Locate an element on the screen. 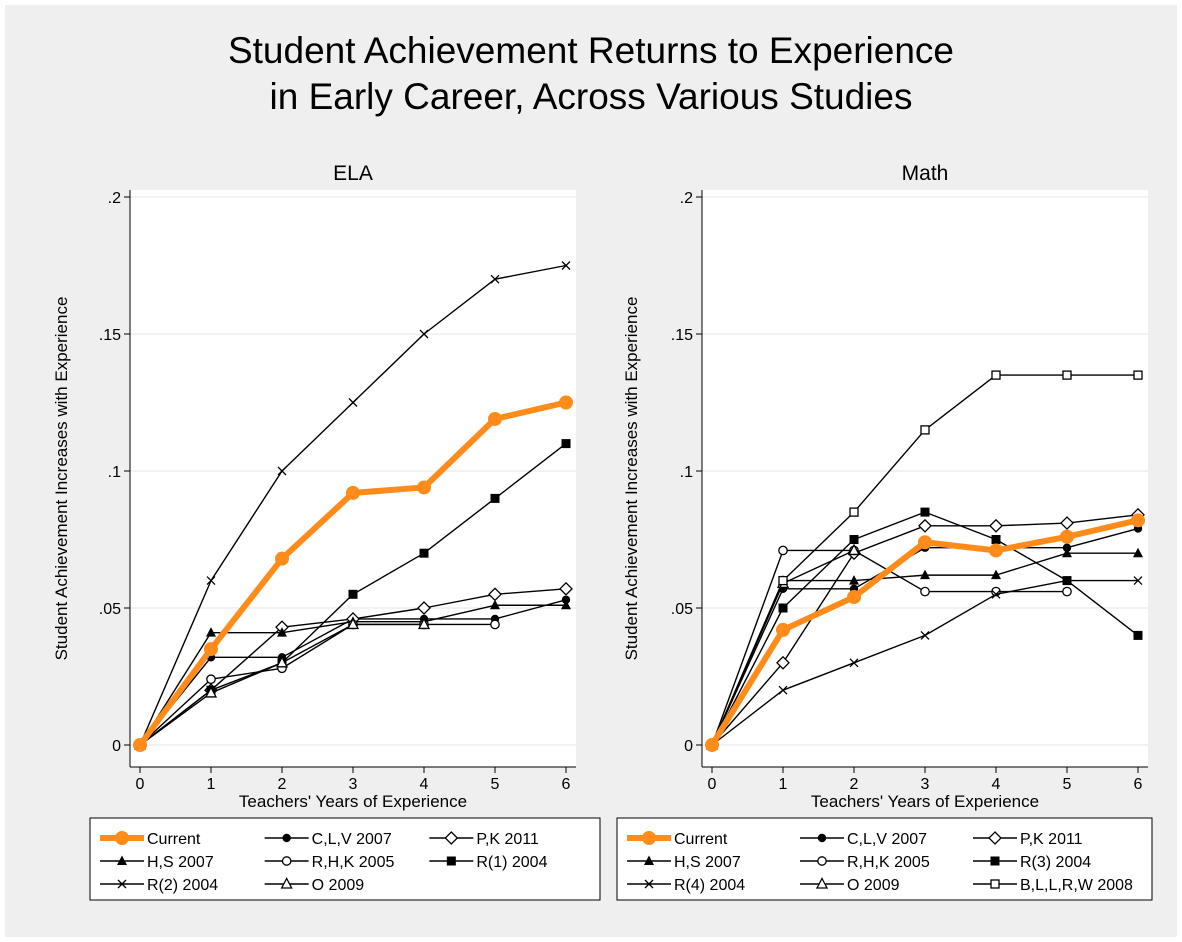 This screenshot has height=942, width=1182. ela-legend-marker-p-k-2011 is located at coordinates (451, 838).